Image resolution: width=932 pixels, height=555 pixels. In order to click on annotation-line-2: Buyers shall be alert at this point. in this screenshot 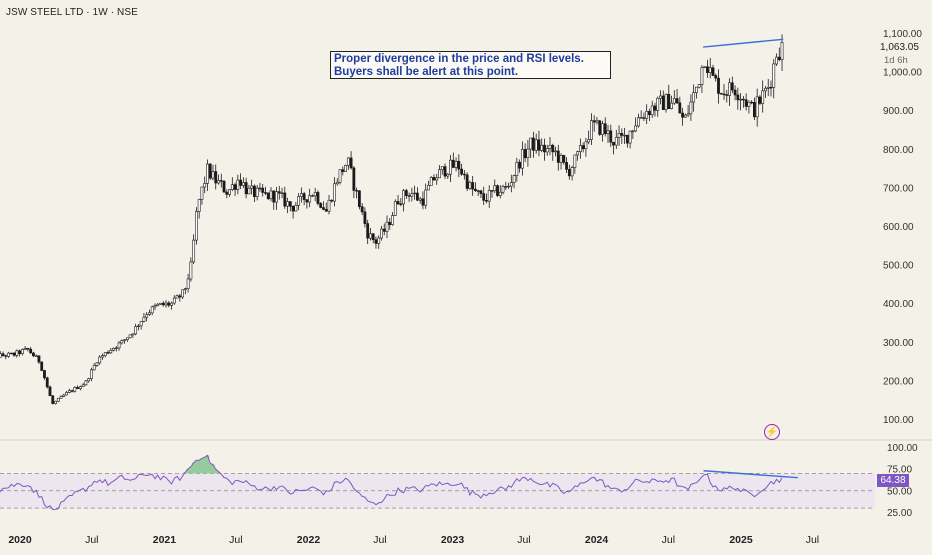, I will do `click(426, 72)`.